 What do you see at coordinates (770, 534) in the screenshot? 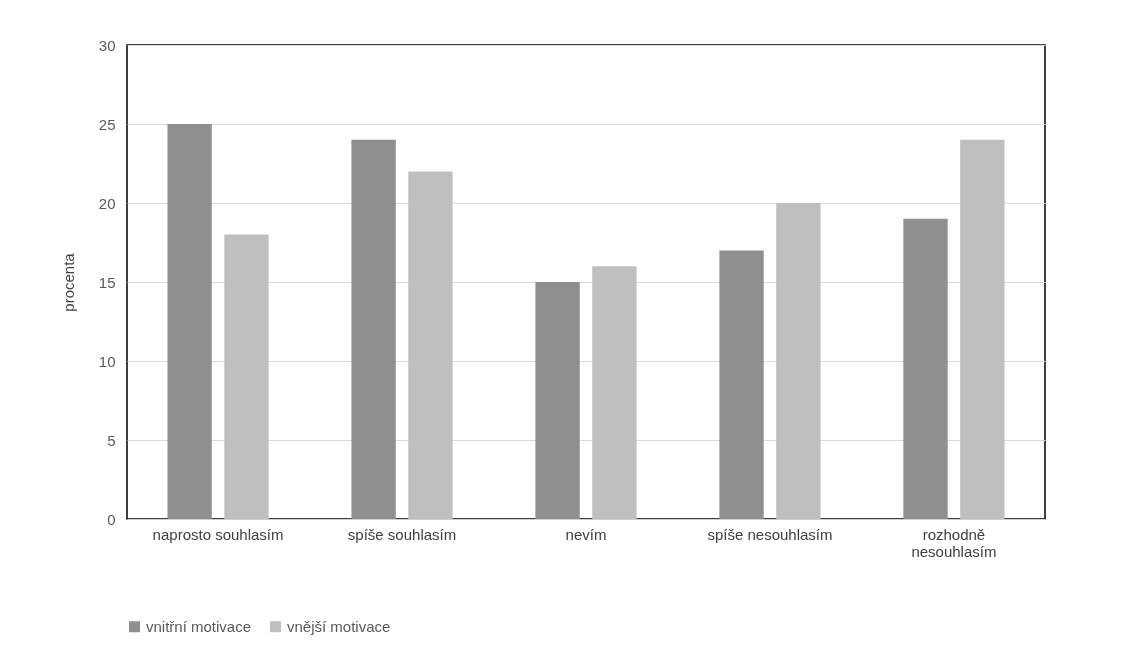
I see `x-tick-label: spíše nesouhlasím` at bounding box center [770, 534].